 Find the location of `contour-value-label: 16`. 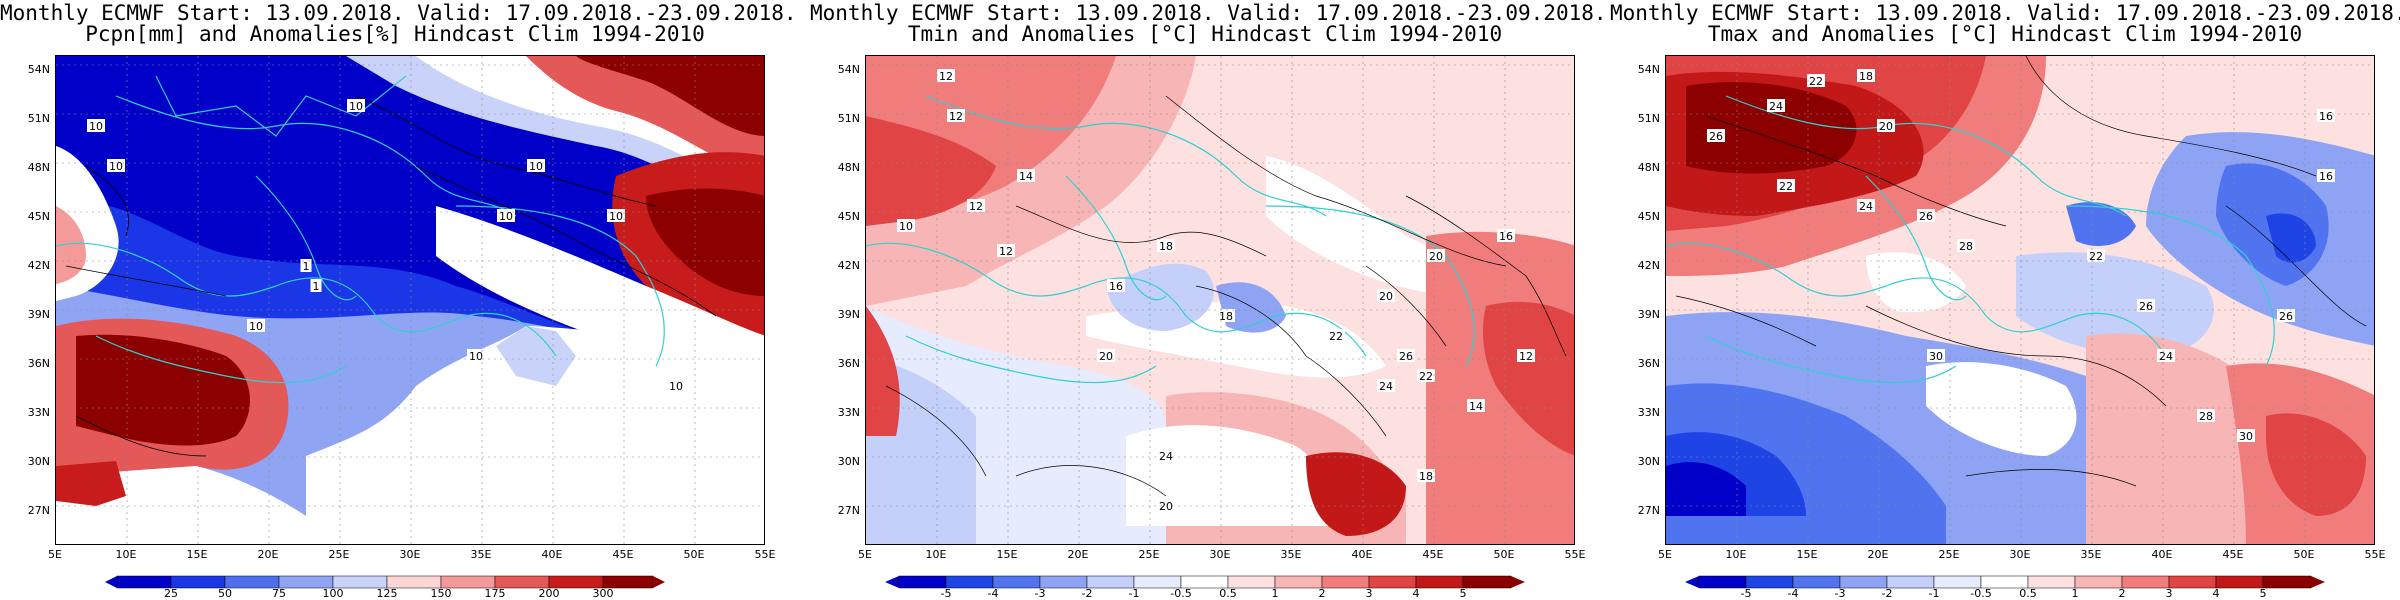

contour-value-label: 16 is located at coordinates (2326, 116).